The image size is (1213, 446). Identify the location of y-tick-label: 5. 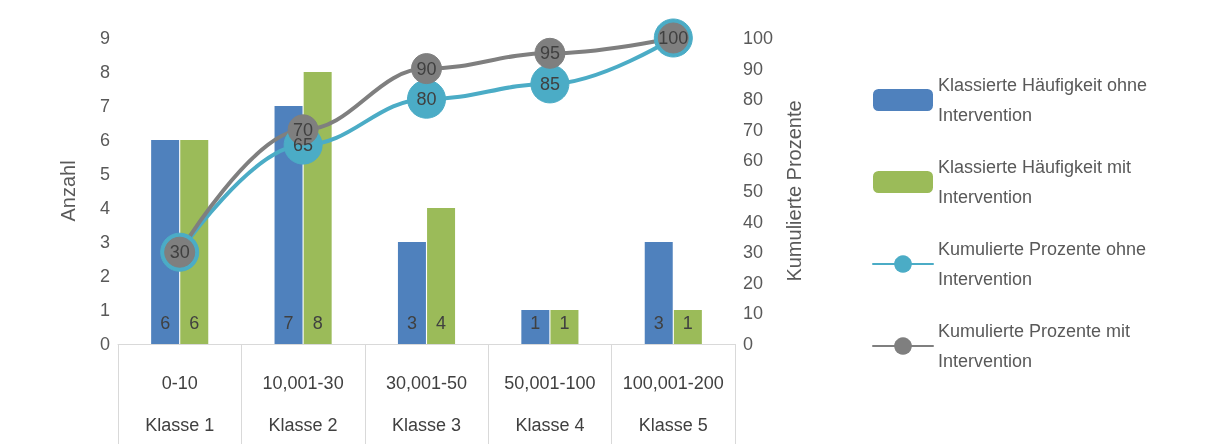
(104, 174).